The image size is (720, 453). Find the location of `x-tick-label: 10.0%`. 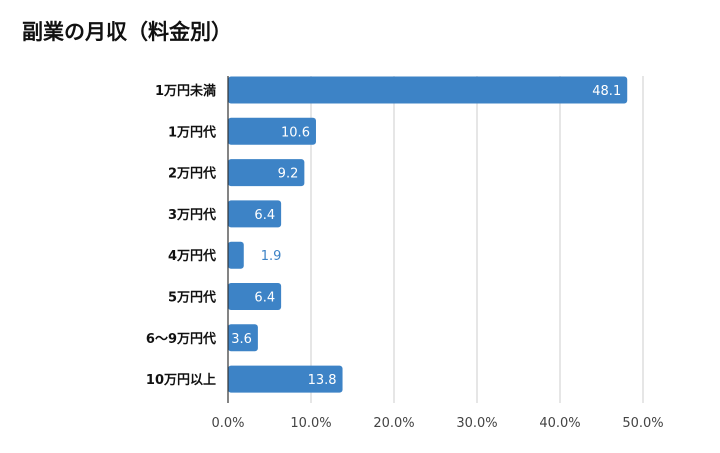

x-tick-label: 10.0% is located at coordinates (310, 423).